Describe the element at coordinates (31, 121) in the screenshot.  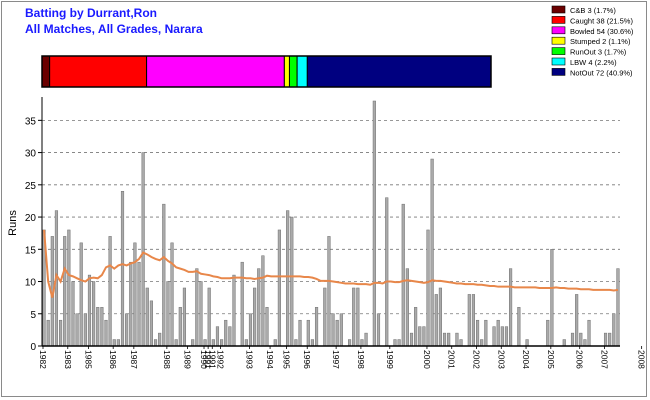
I see `y-tick-label: 35` at that location.